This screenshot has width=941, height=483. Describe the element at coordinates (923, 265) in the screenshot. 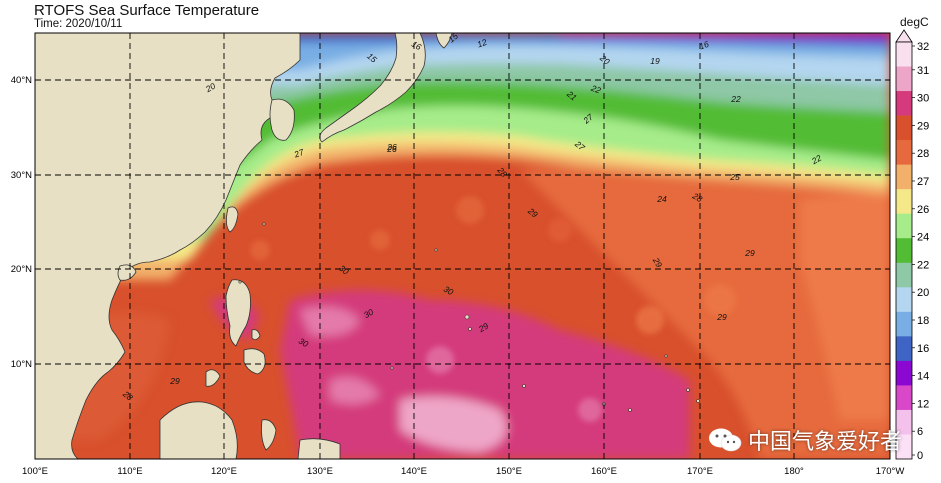

I see `colorbar-tick-label: 22` at that location.